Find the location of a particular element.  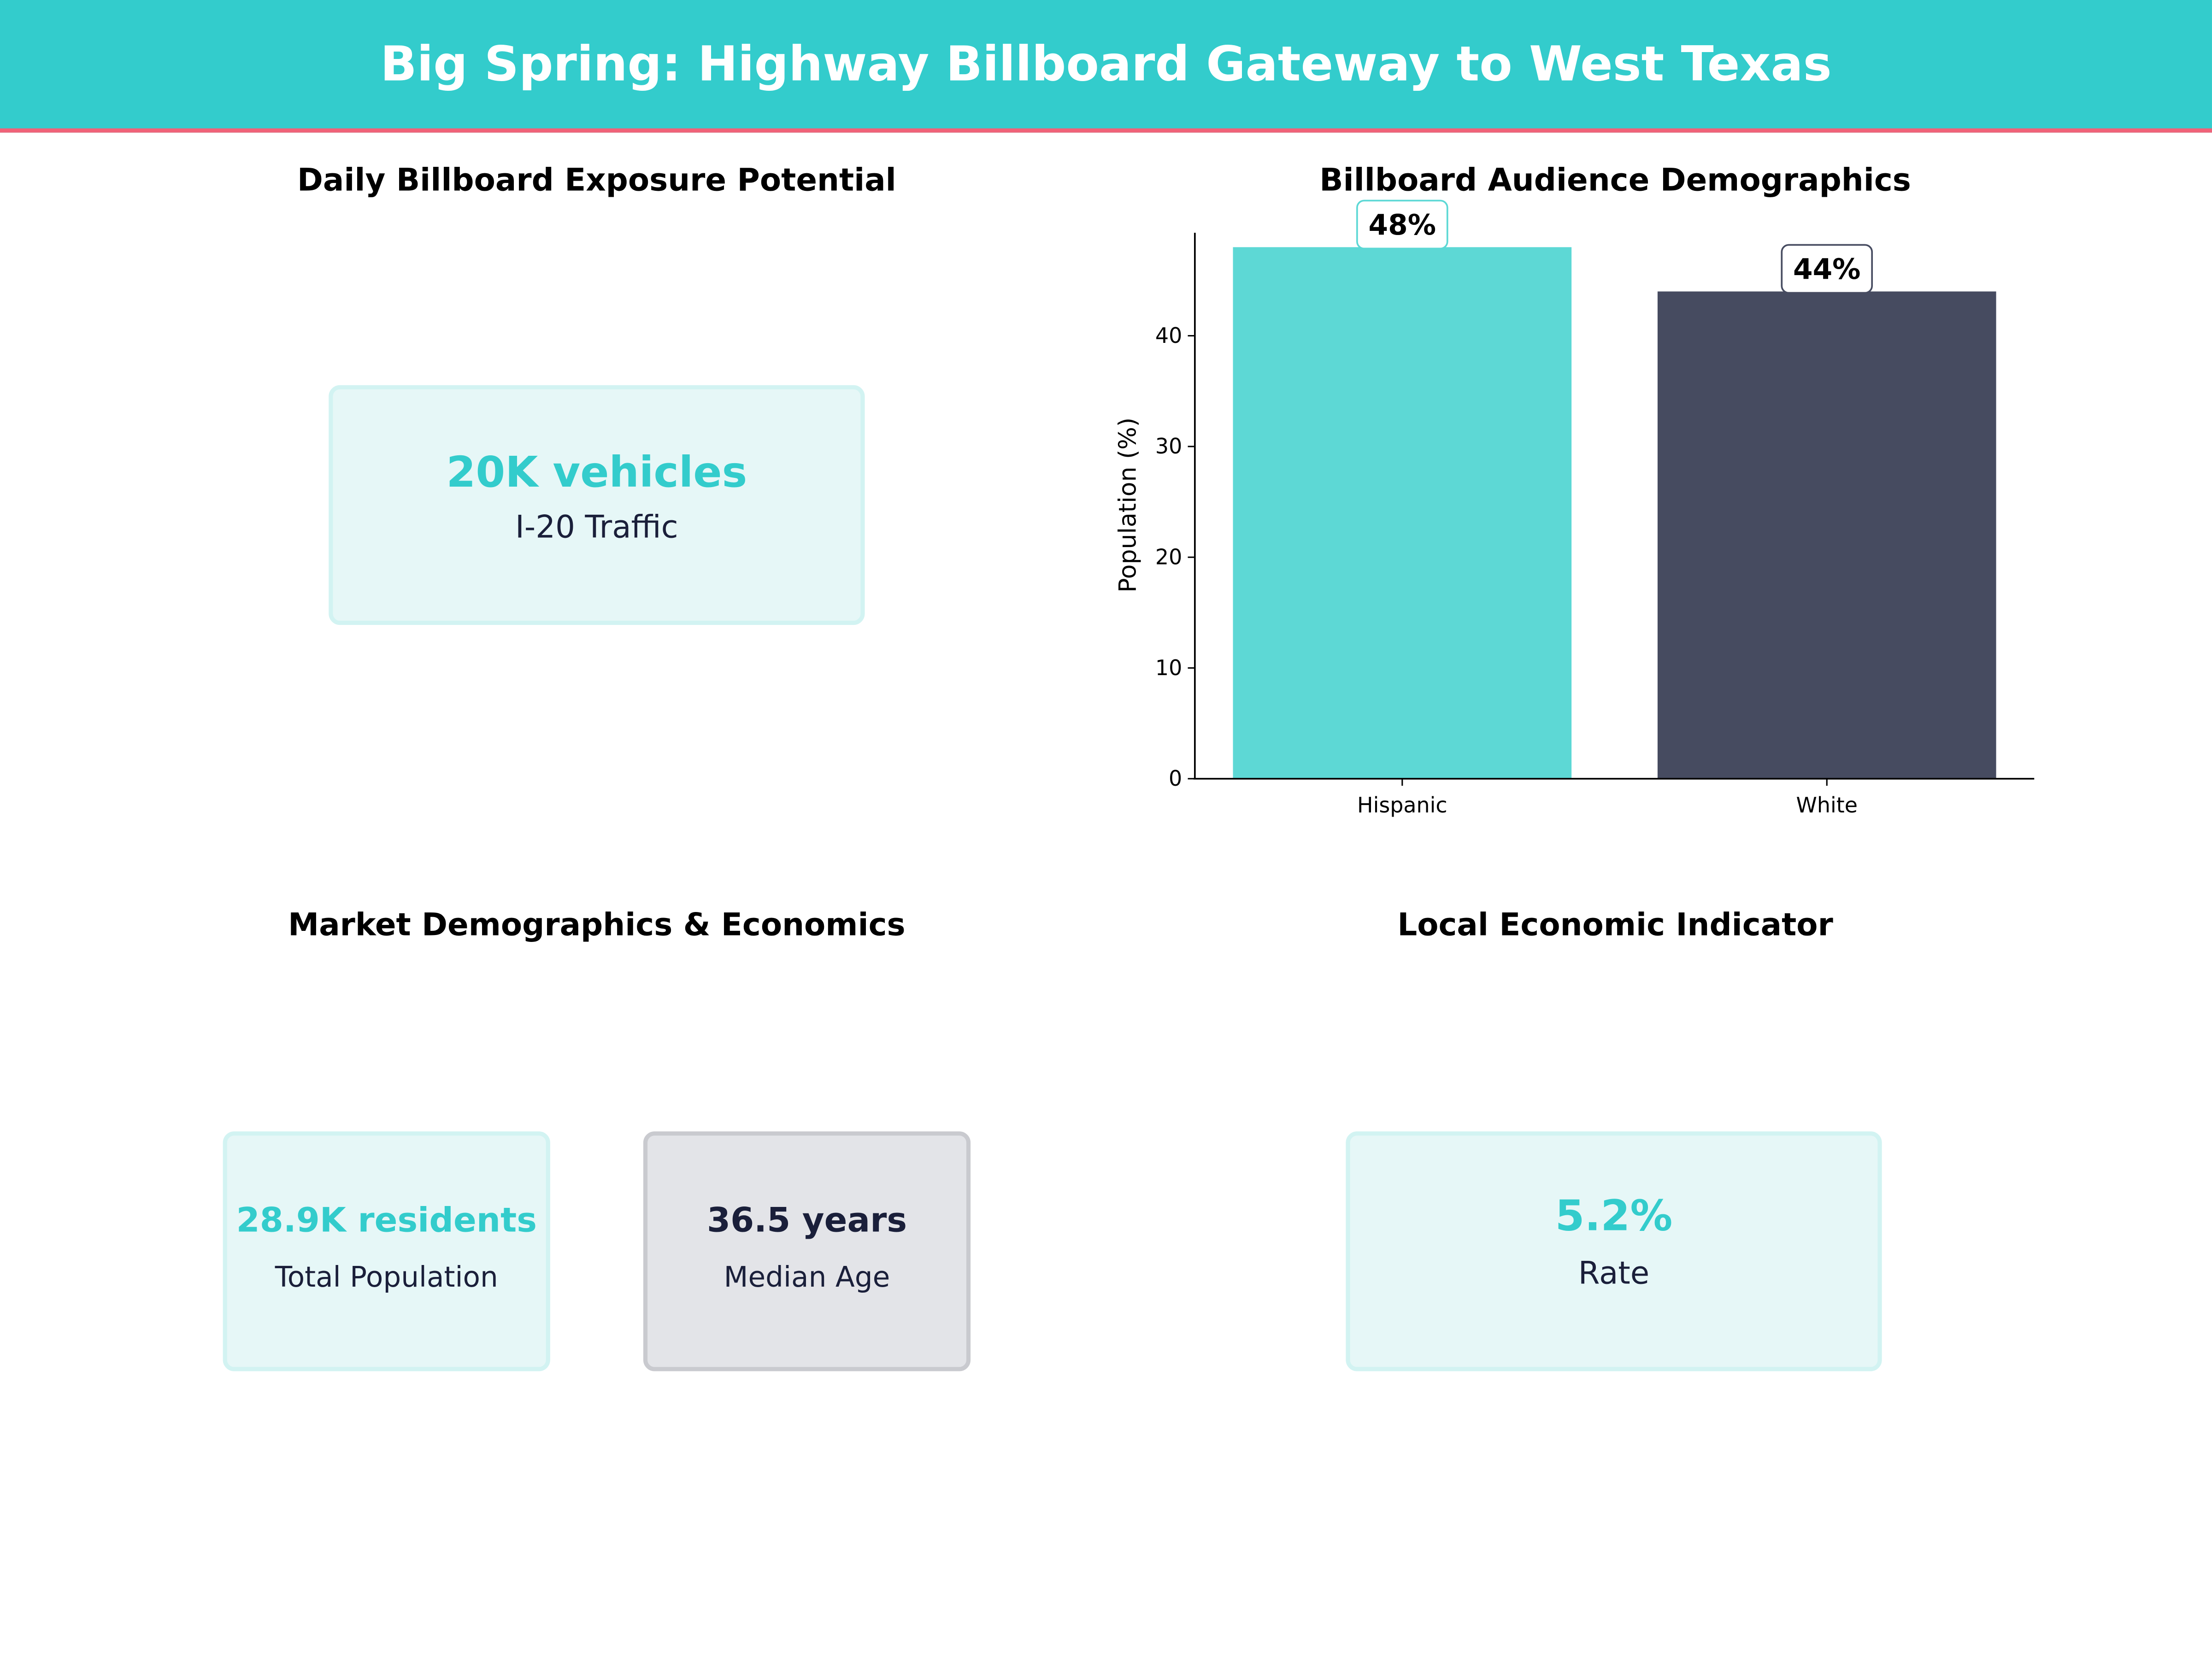

y-axis-label: Population (%) is located at coordinates (1127, 505).